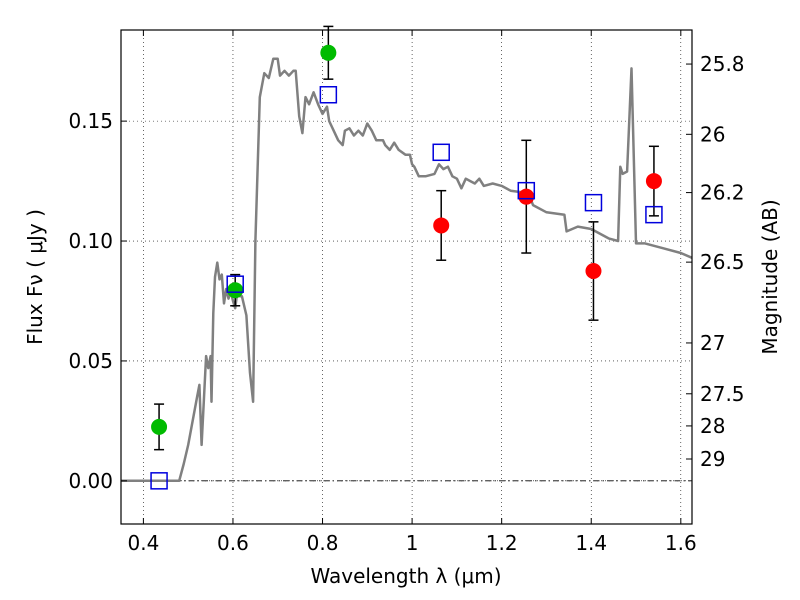 The height and width of the screenshot is (600, 800). Describe the element at coordinates (323, 543) in the screenshot. I see `x-tick-label: 0.8` at that location.